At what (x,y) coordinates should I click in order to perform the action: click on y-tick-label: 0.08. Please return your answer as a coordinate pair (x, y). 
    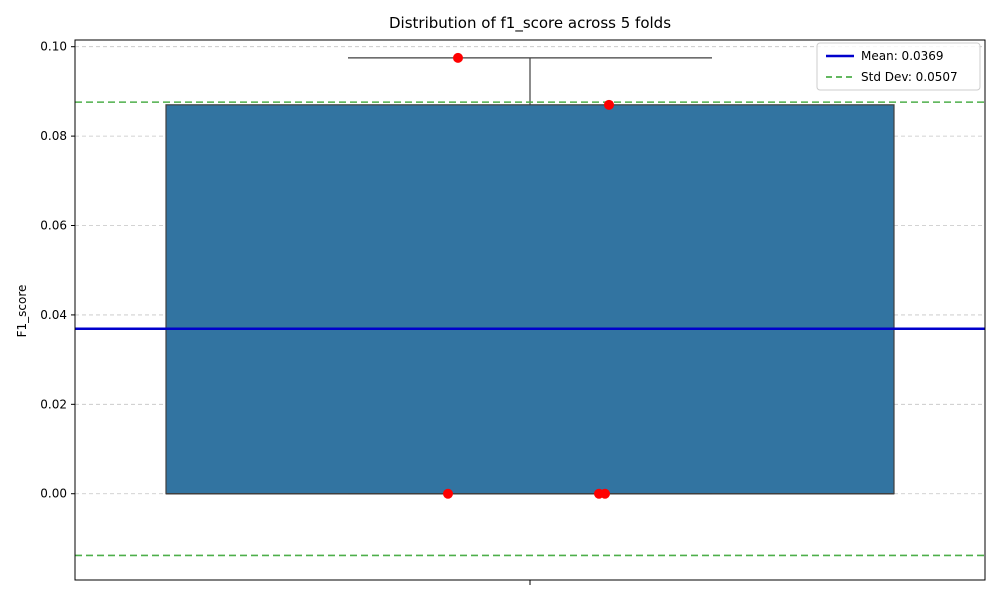
    Looking at the image, I should click on (53, 136).